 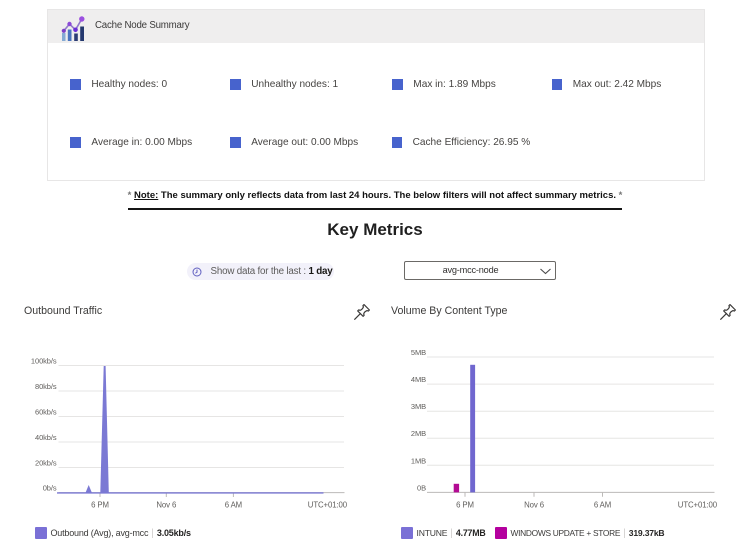 What do you see at coordinates (46, 412) in the screenshot?
I see `svg-text: 60kb/s` at bounding box center [46, 412].